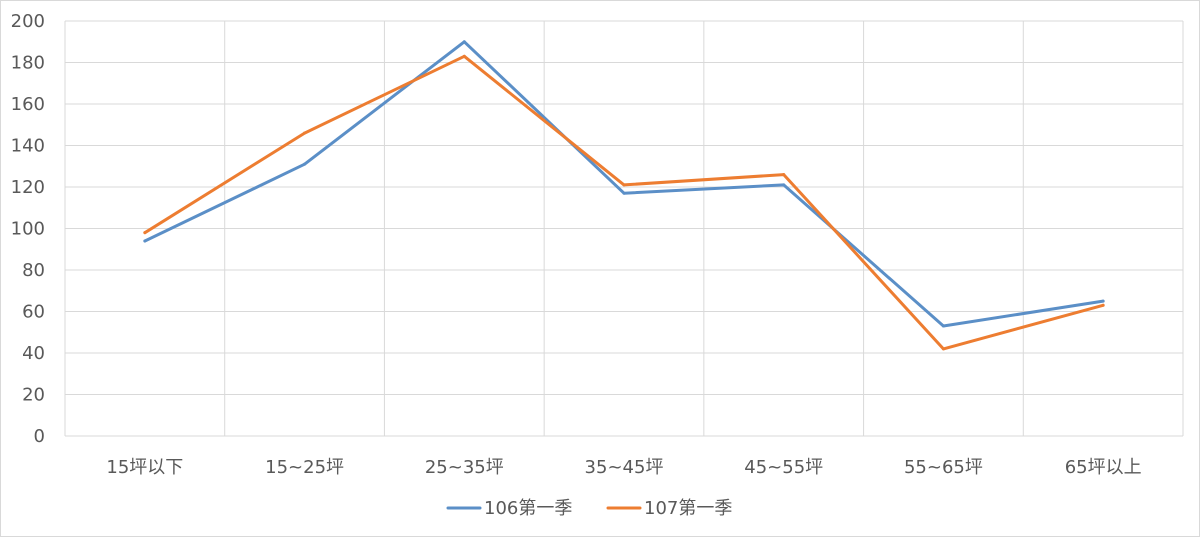  I want to click on x-tick-label: 35~45坪, so click(624, 467).